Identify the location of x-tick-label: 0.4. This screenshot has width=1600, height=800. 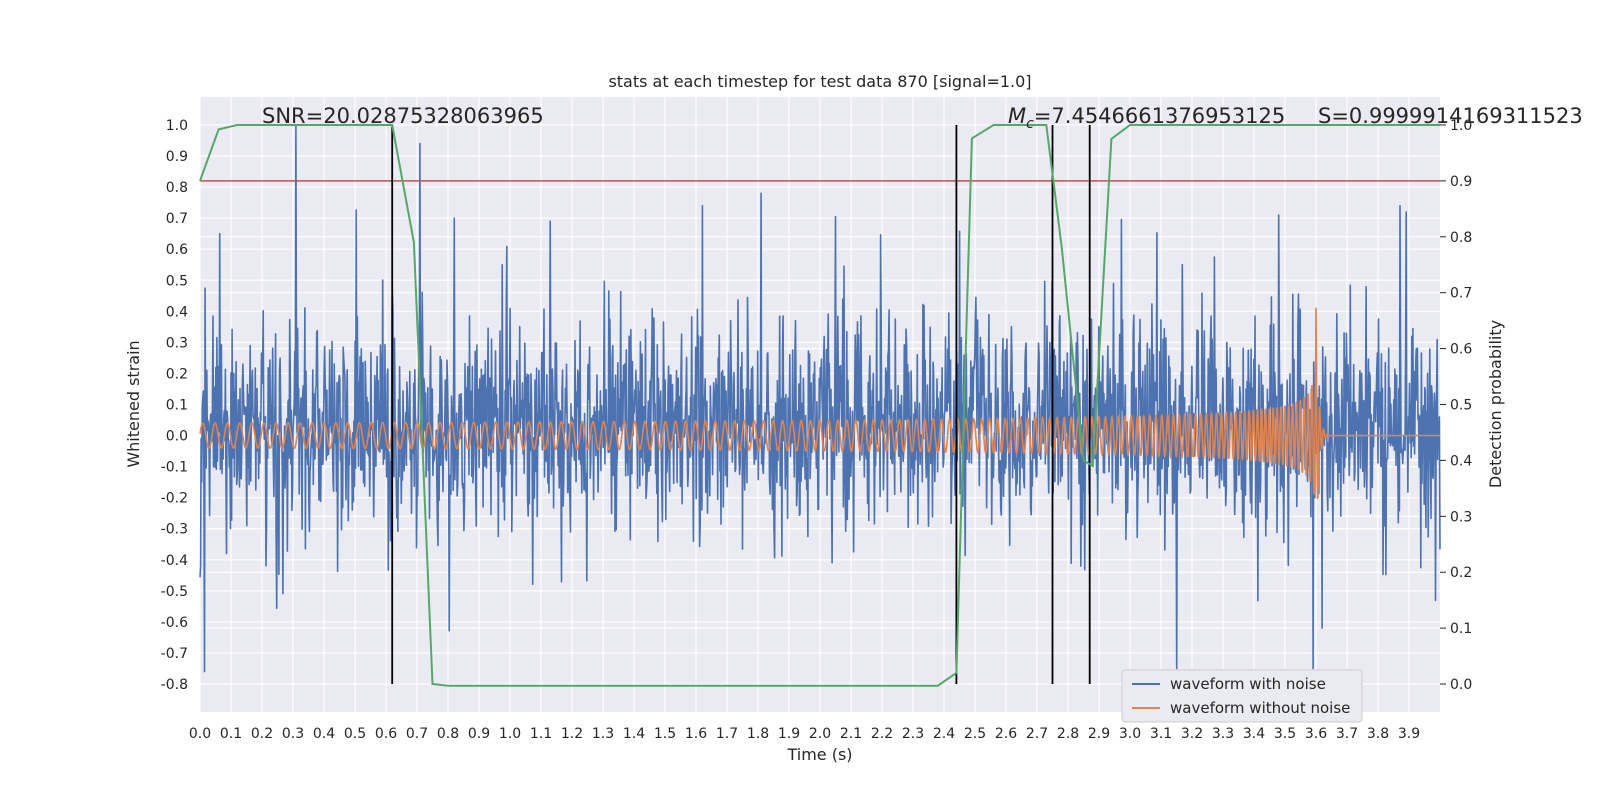
(324, 734).